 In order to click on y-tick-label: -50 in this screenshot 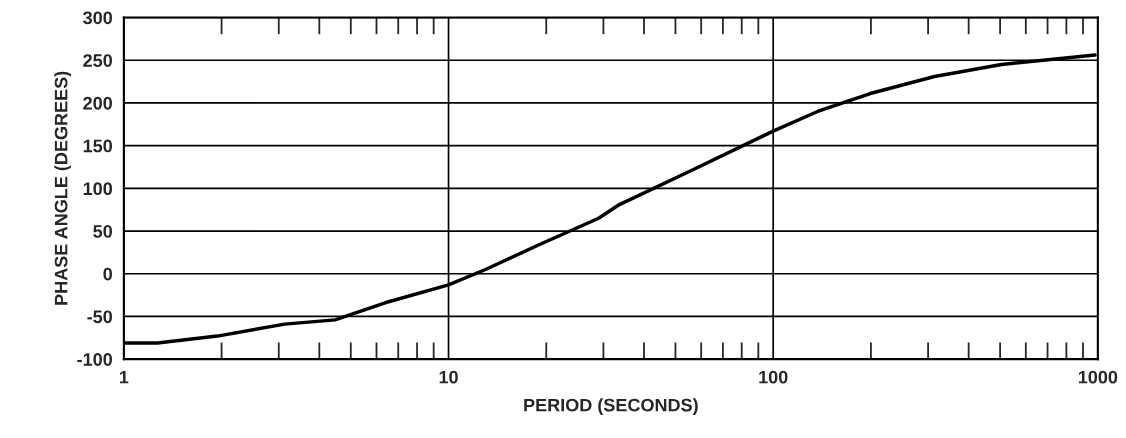, I will do `click(100, 317)`.